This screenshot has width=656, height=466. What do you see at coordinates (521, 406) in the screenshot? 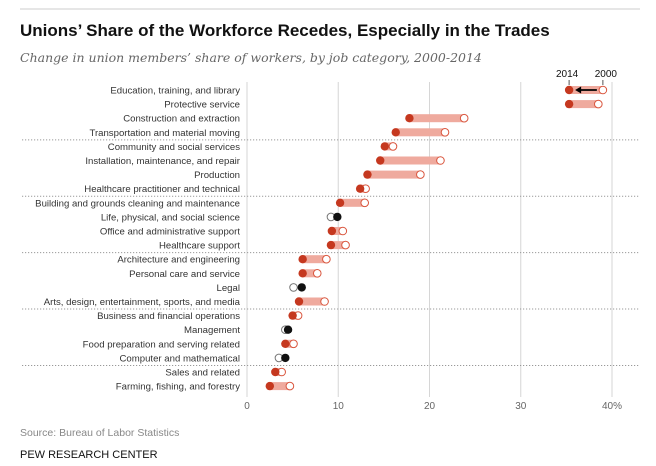
I see `x-tick-label: 30` at bounding box center [521, 406].